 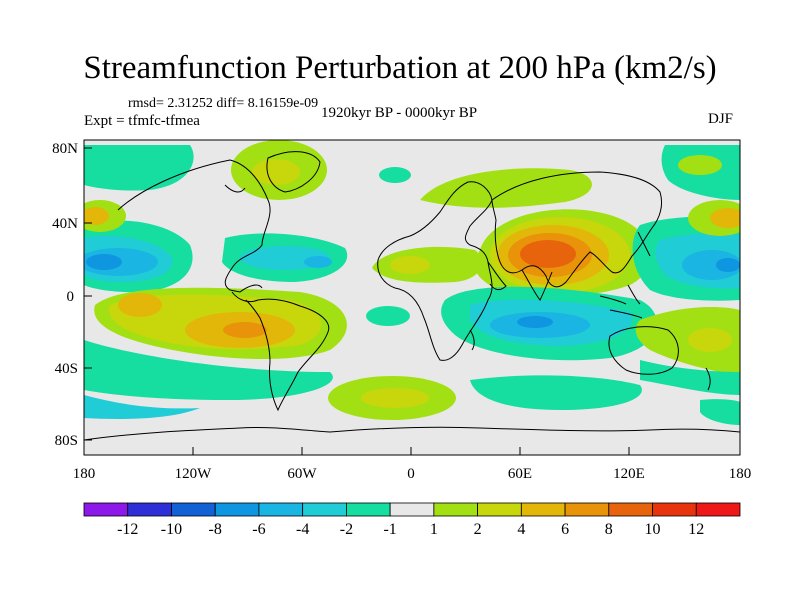 I want to click on lat-label-40s: 40S, so click(x=66, y=369).